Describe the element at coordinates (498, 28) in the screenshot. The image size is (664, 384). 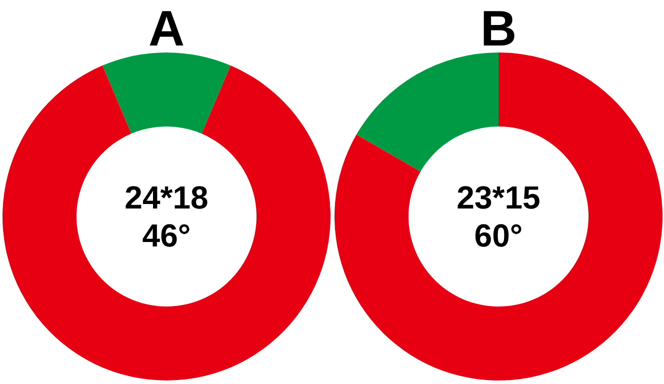
I see `chart-title: B` at that location.